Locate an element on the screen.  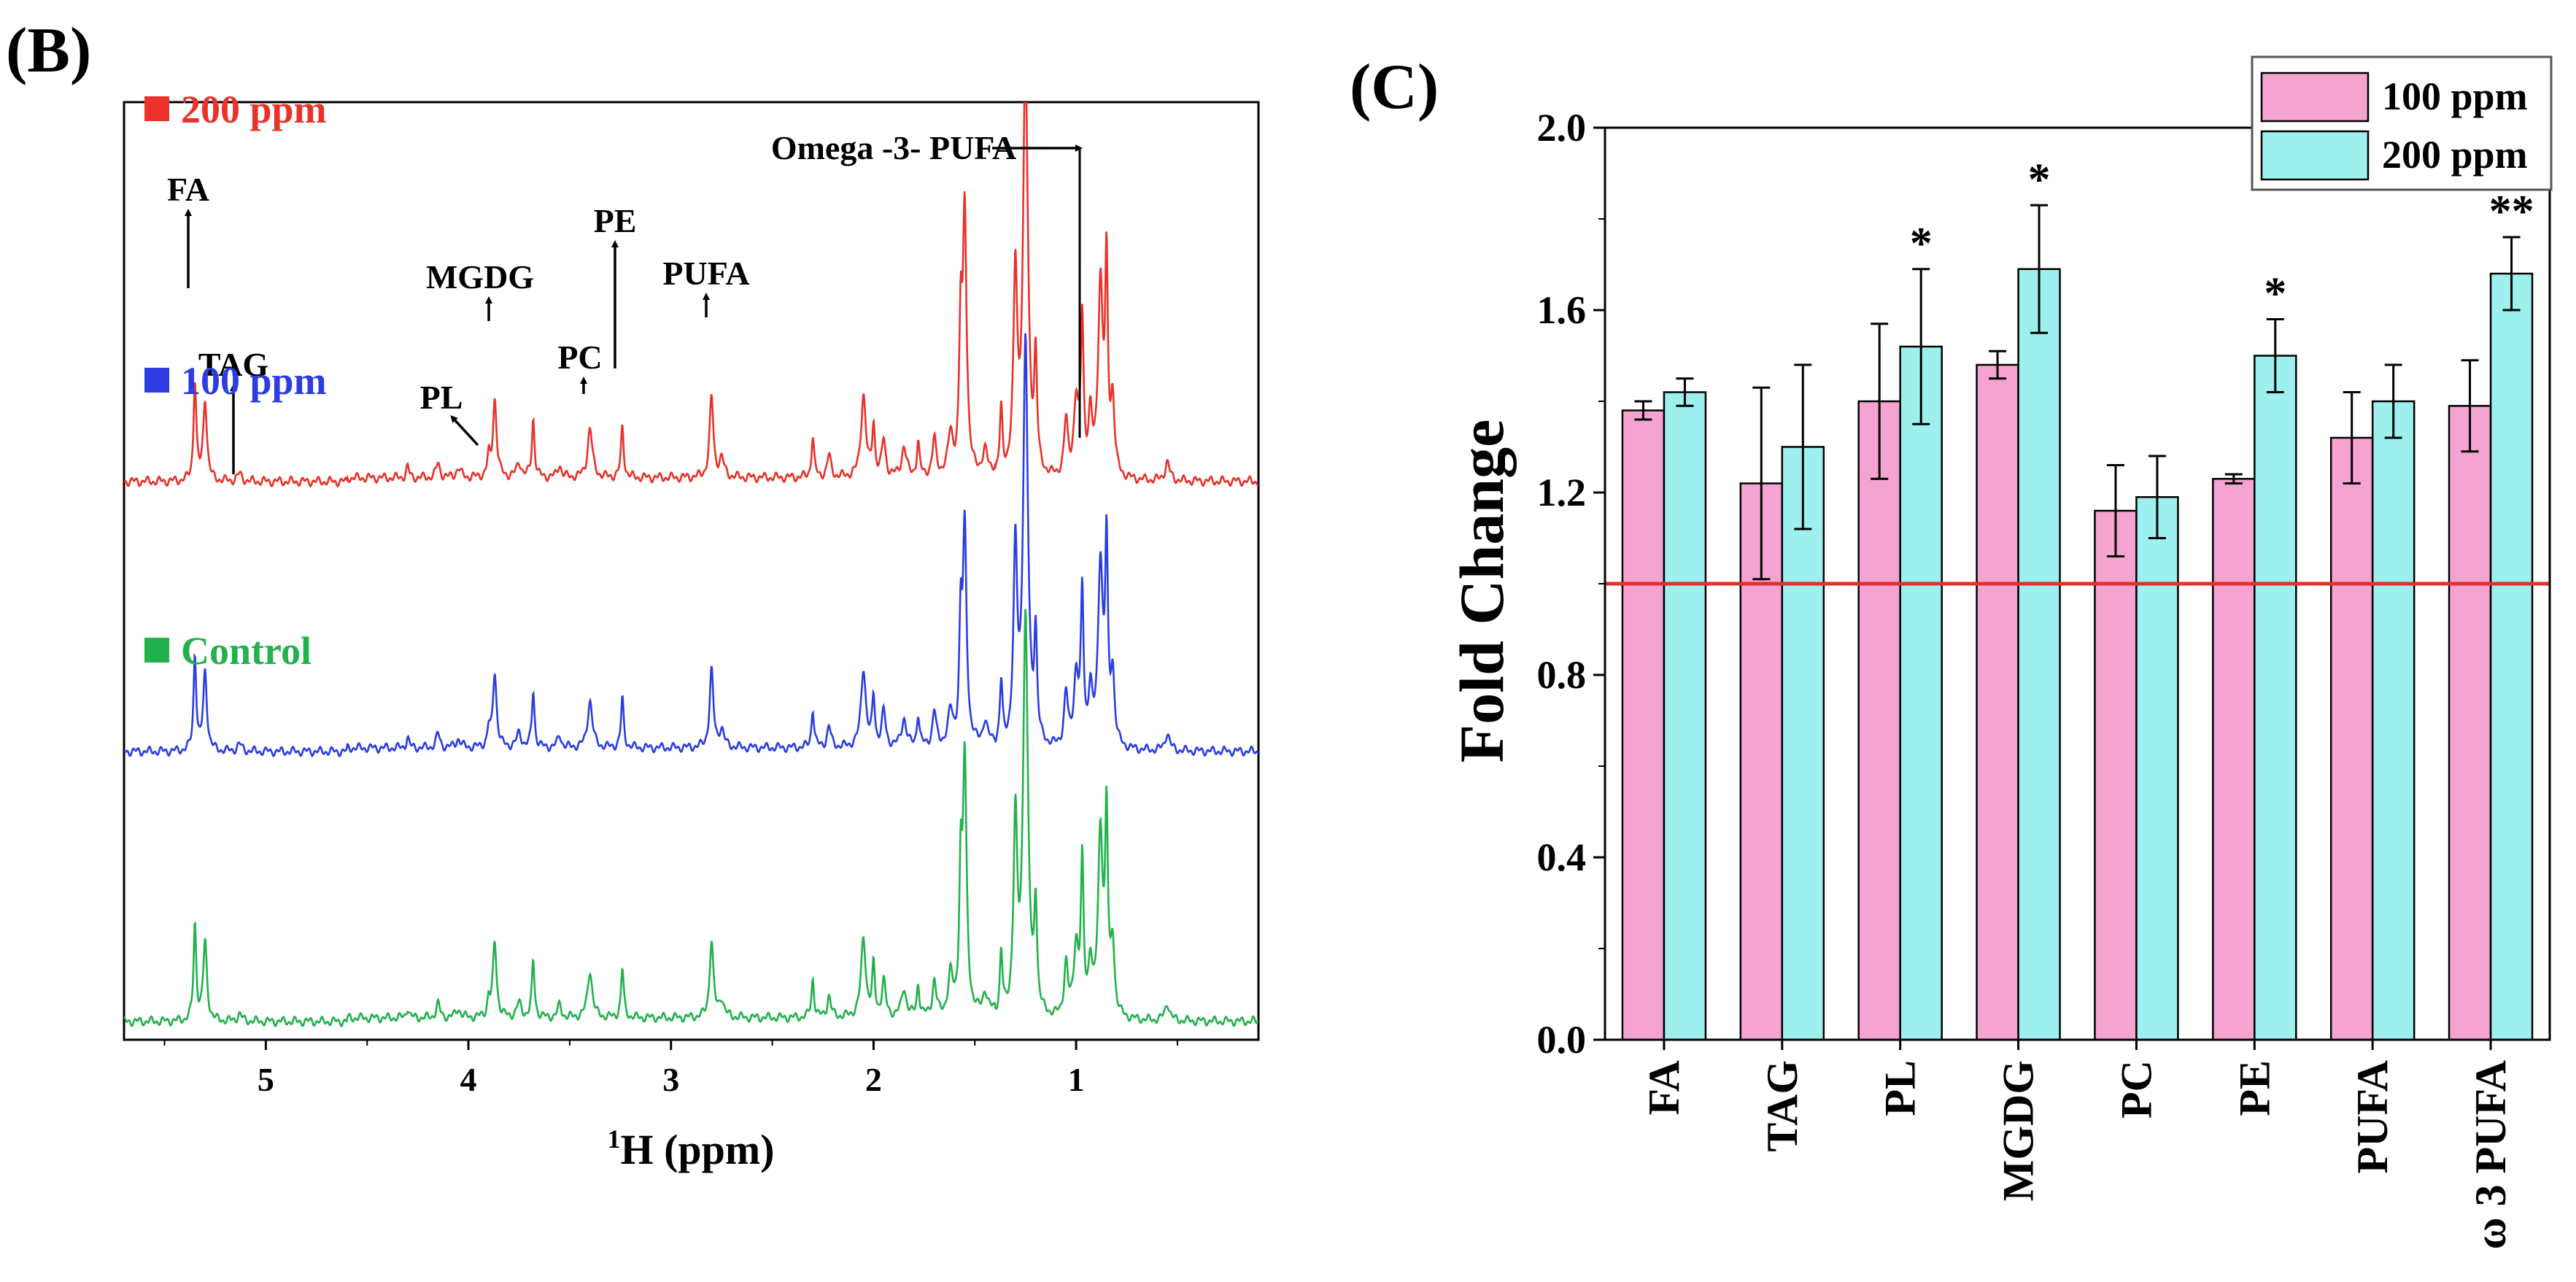
nmr-x-tick-label-4: 2 is located at coordinates (873, 1079).